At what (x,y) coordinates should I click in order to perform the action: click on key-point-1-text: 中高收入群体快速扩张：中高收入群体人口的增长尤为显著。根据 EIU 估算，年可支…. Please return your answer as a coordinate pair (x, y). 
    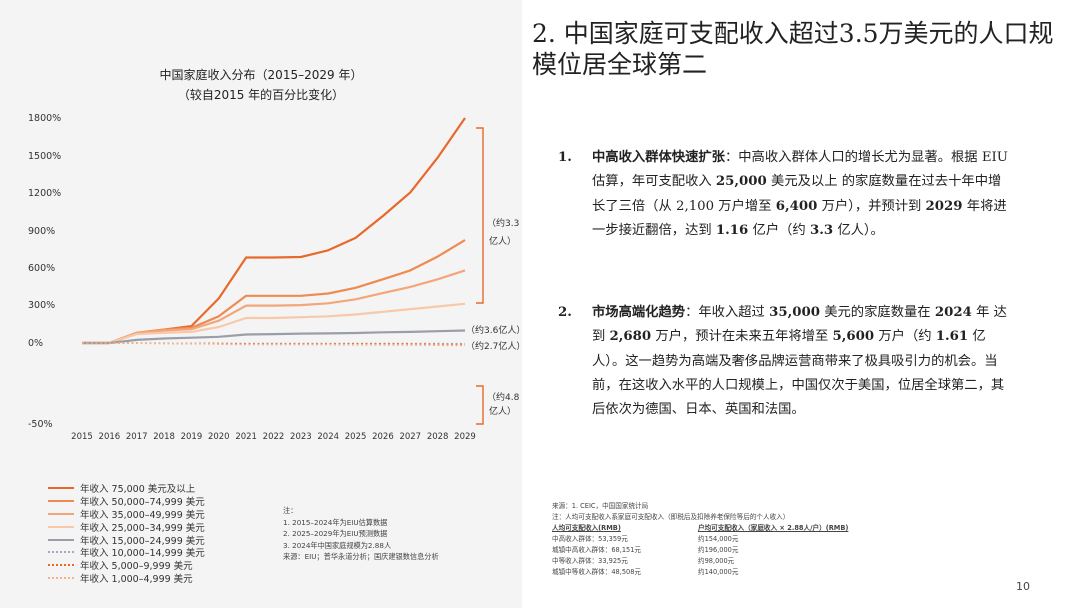
    Looking at the image, I should click on (800, 194).